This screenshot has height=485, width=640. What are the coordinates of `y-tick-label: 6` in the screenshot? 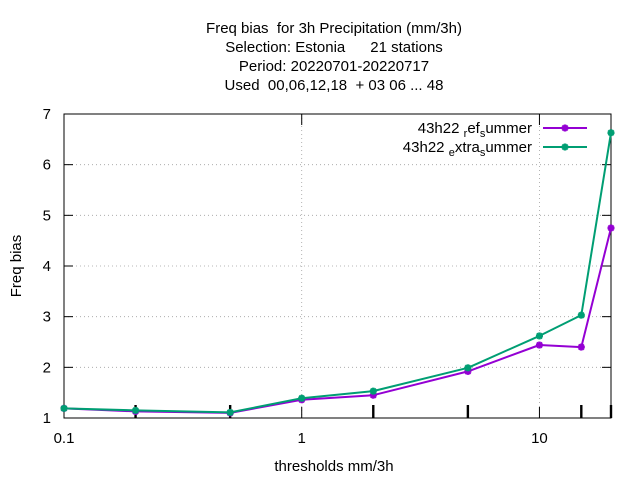 It's located at (47, 165).